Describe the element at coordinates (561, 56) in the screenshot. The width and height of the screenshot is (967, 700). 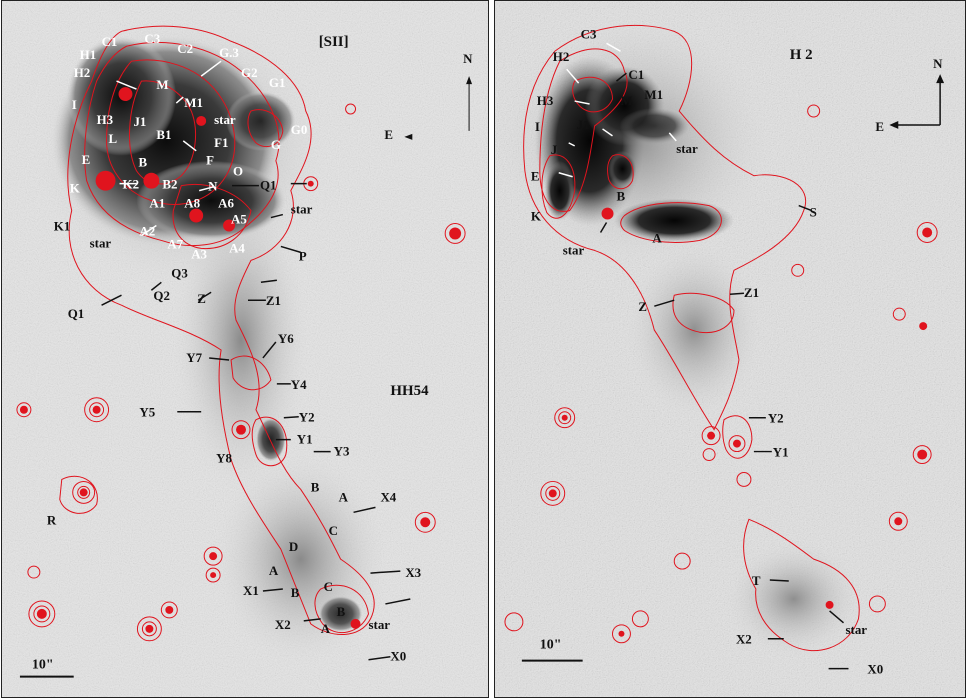
I see `h2-label-h2: H2` at that location.